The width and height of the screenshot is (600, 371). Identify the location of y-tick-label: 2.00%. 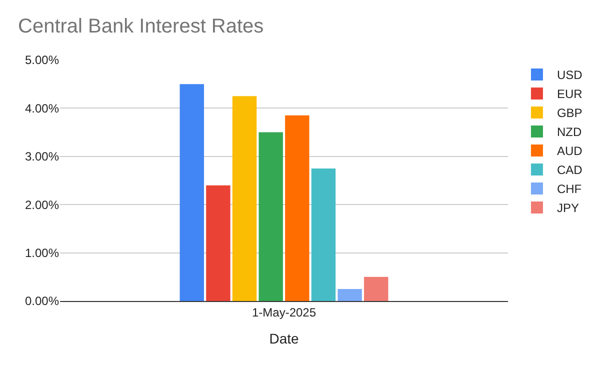
(42, 205).